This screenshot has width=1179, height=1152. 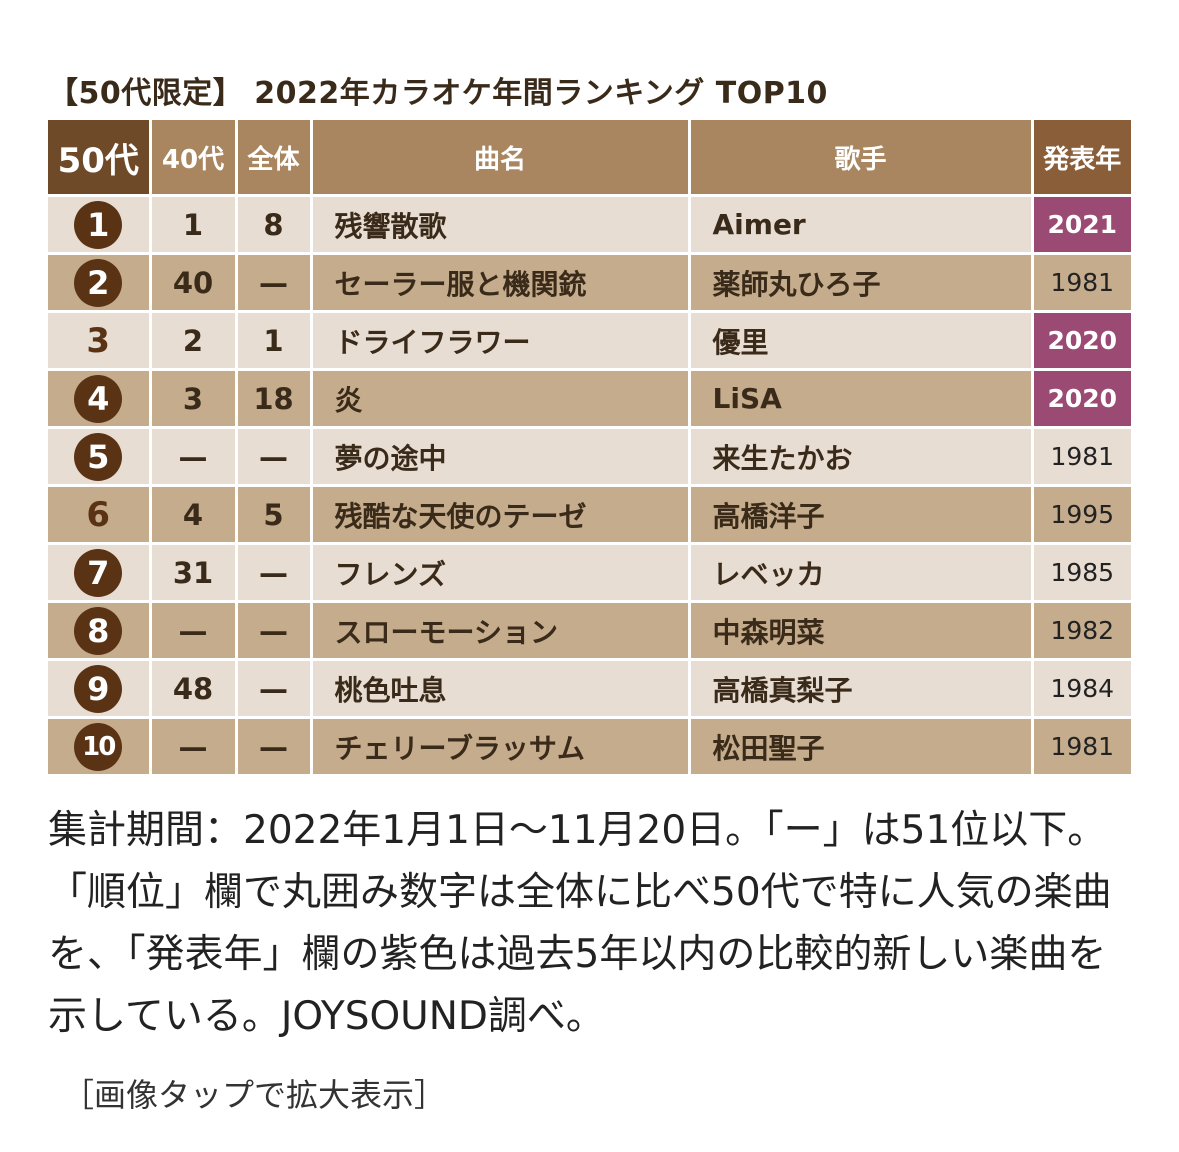 I want to click on rank-circle-badge: 5, so click(x=98, y=456).